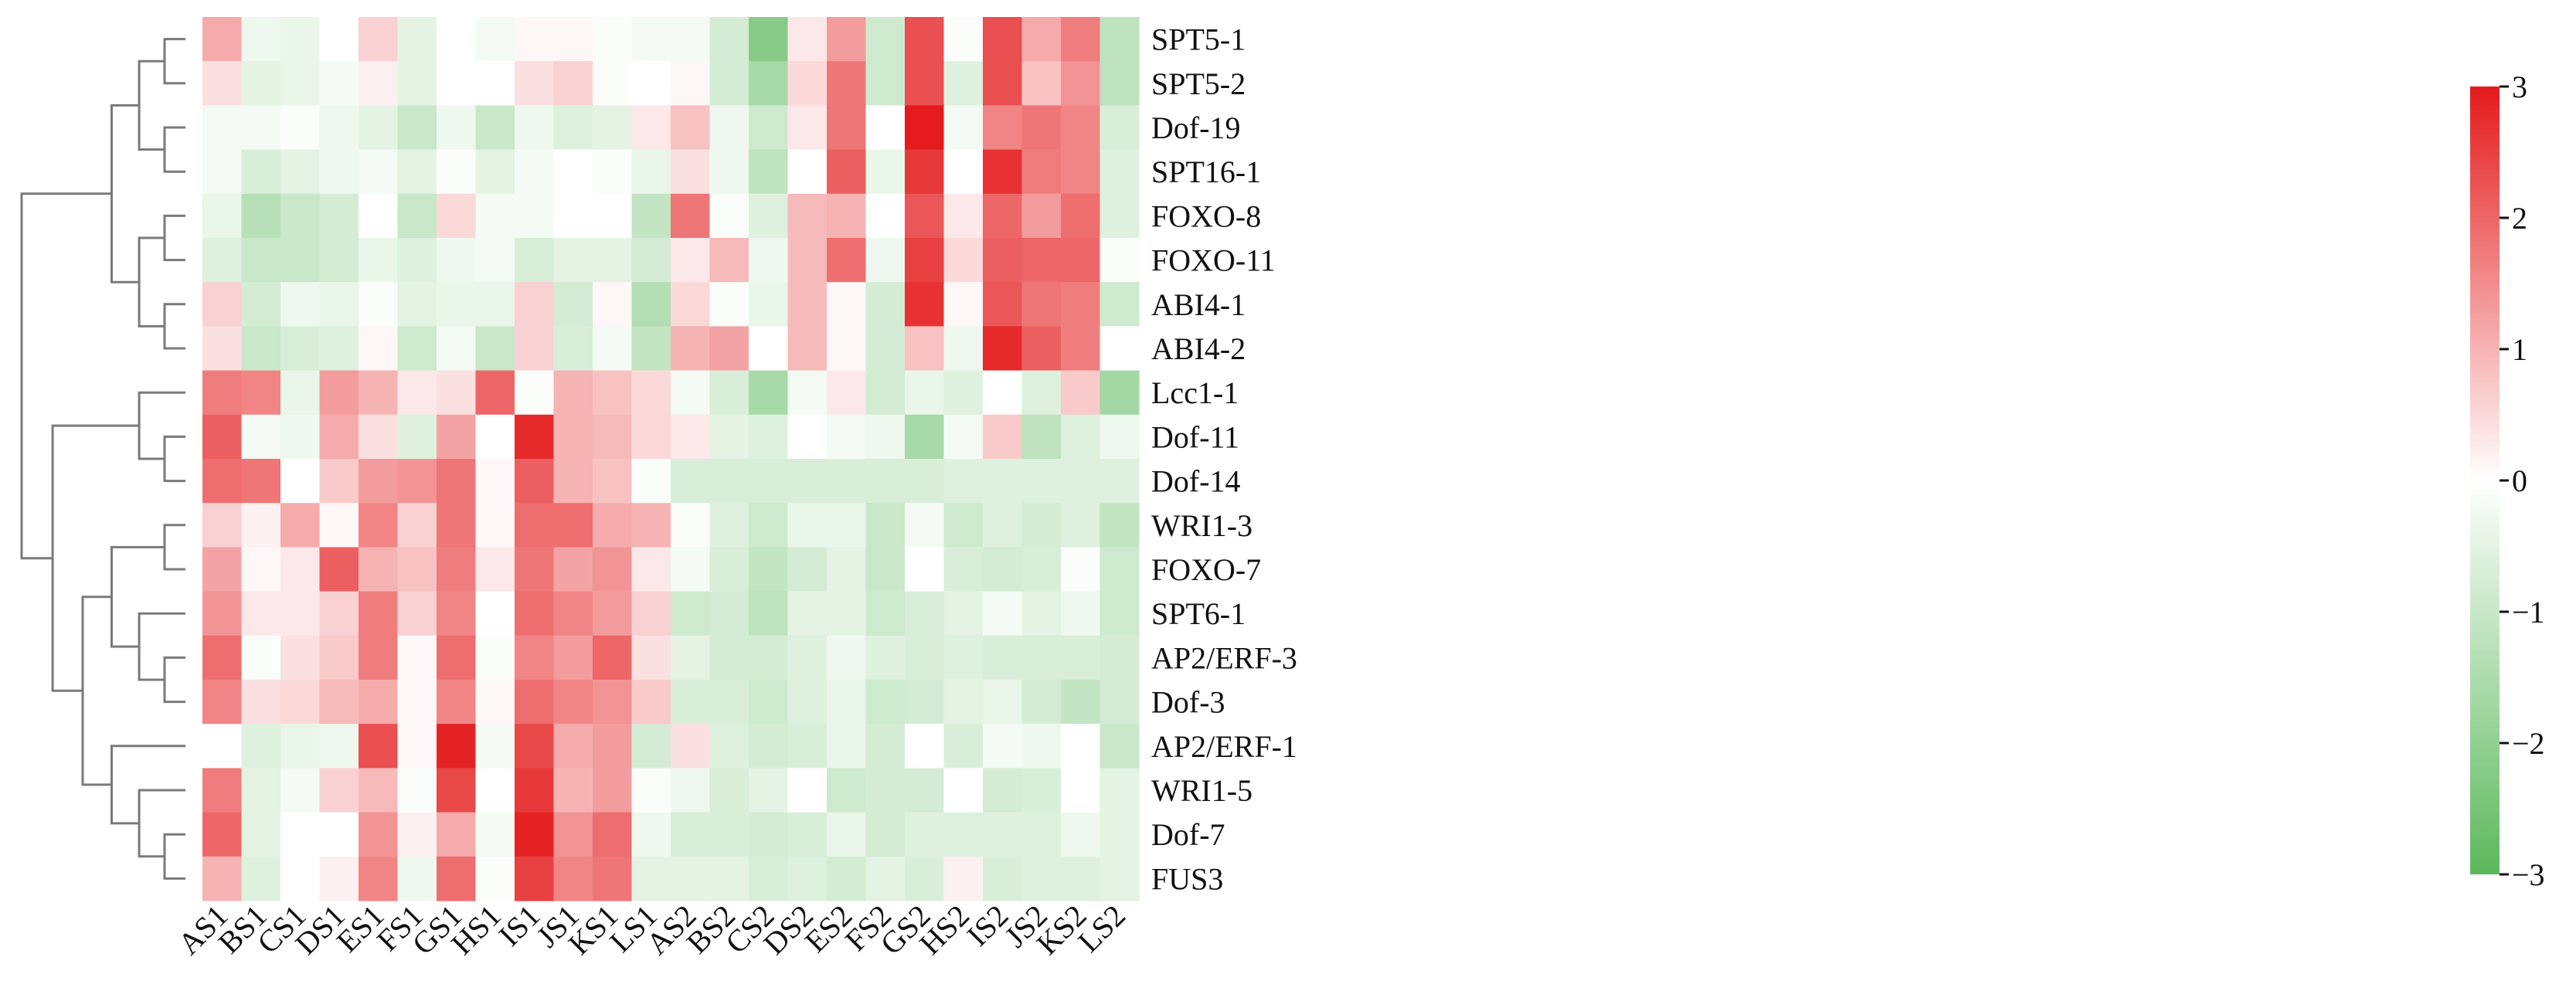 The image size is (2576, 1008). What do you see at coordinates (1198, 39) in the screenshot?
I see `row-label: SPT5-1` at bounding box center [1198, 39].